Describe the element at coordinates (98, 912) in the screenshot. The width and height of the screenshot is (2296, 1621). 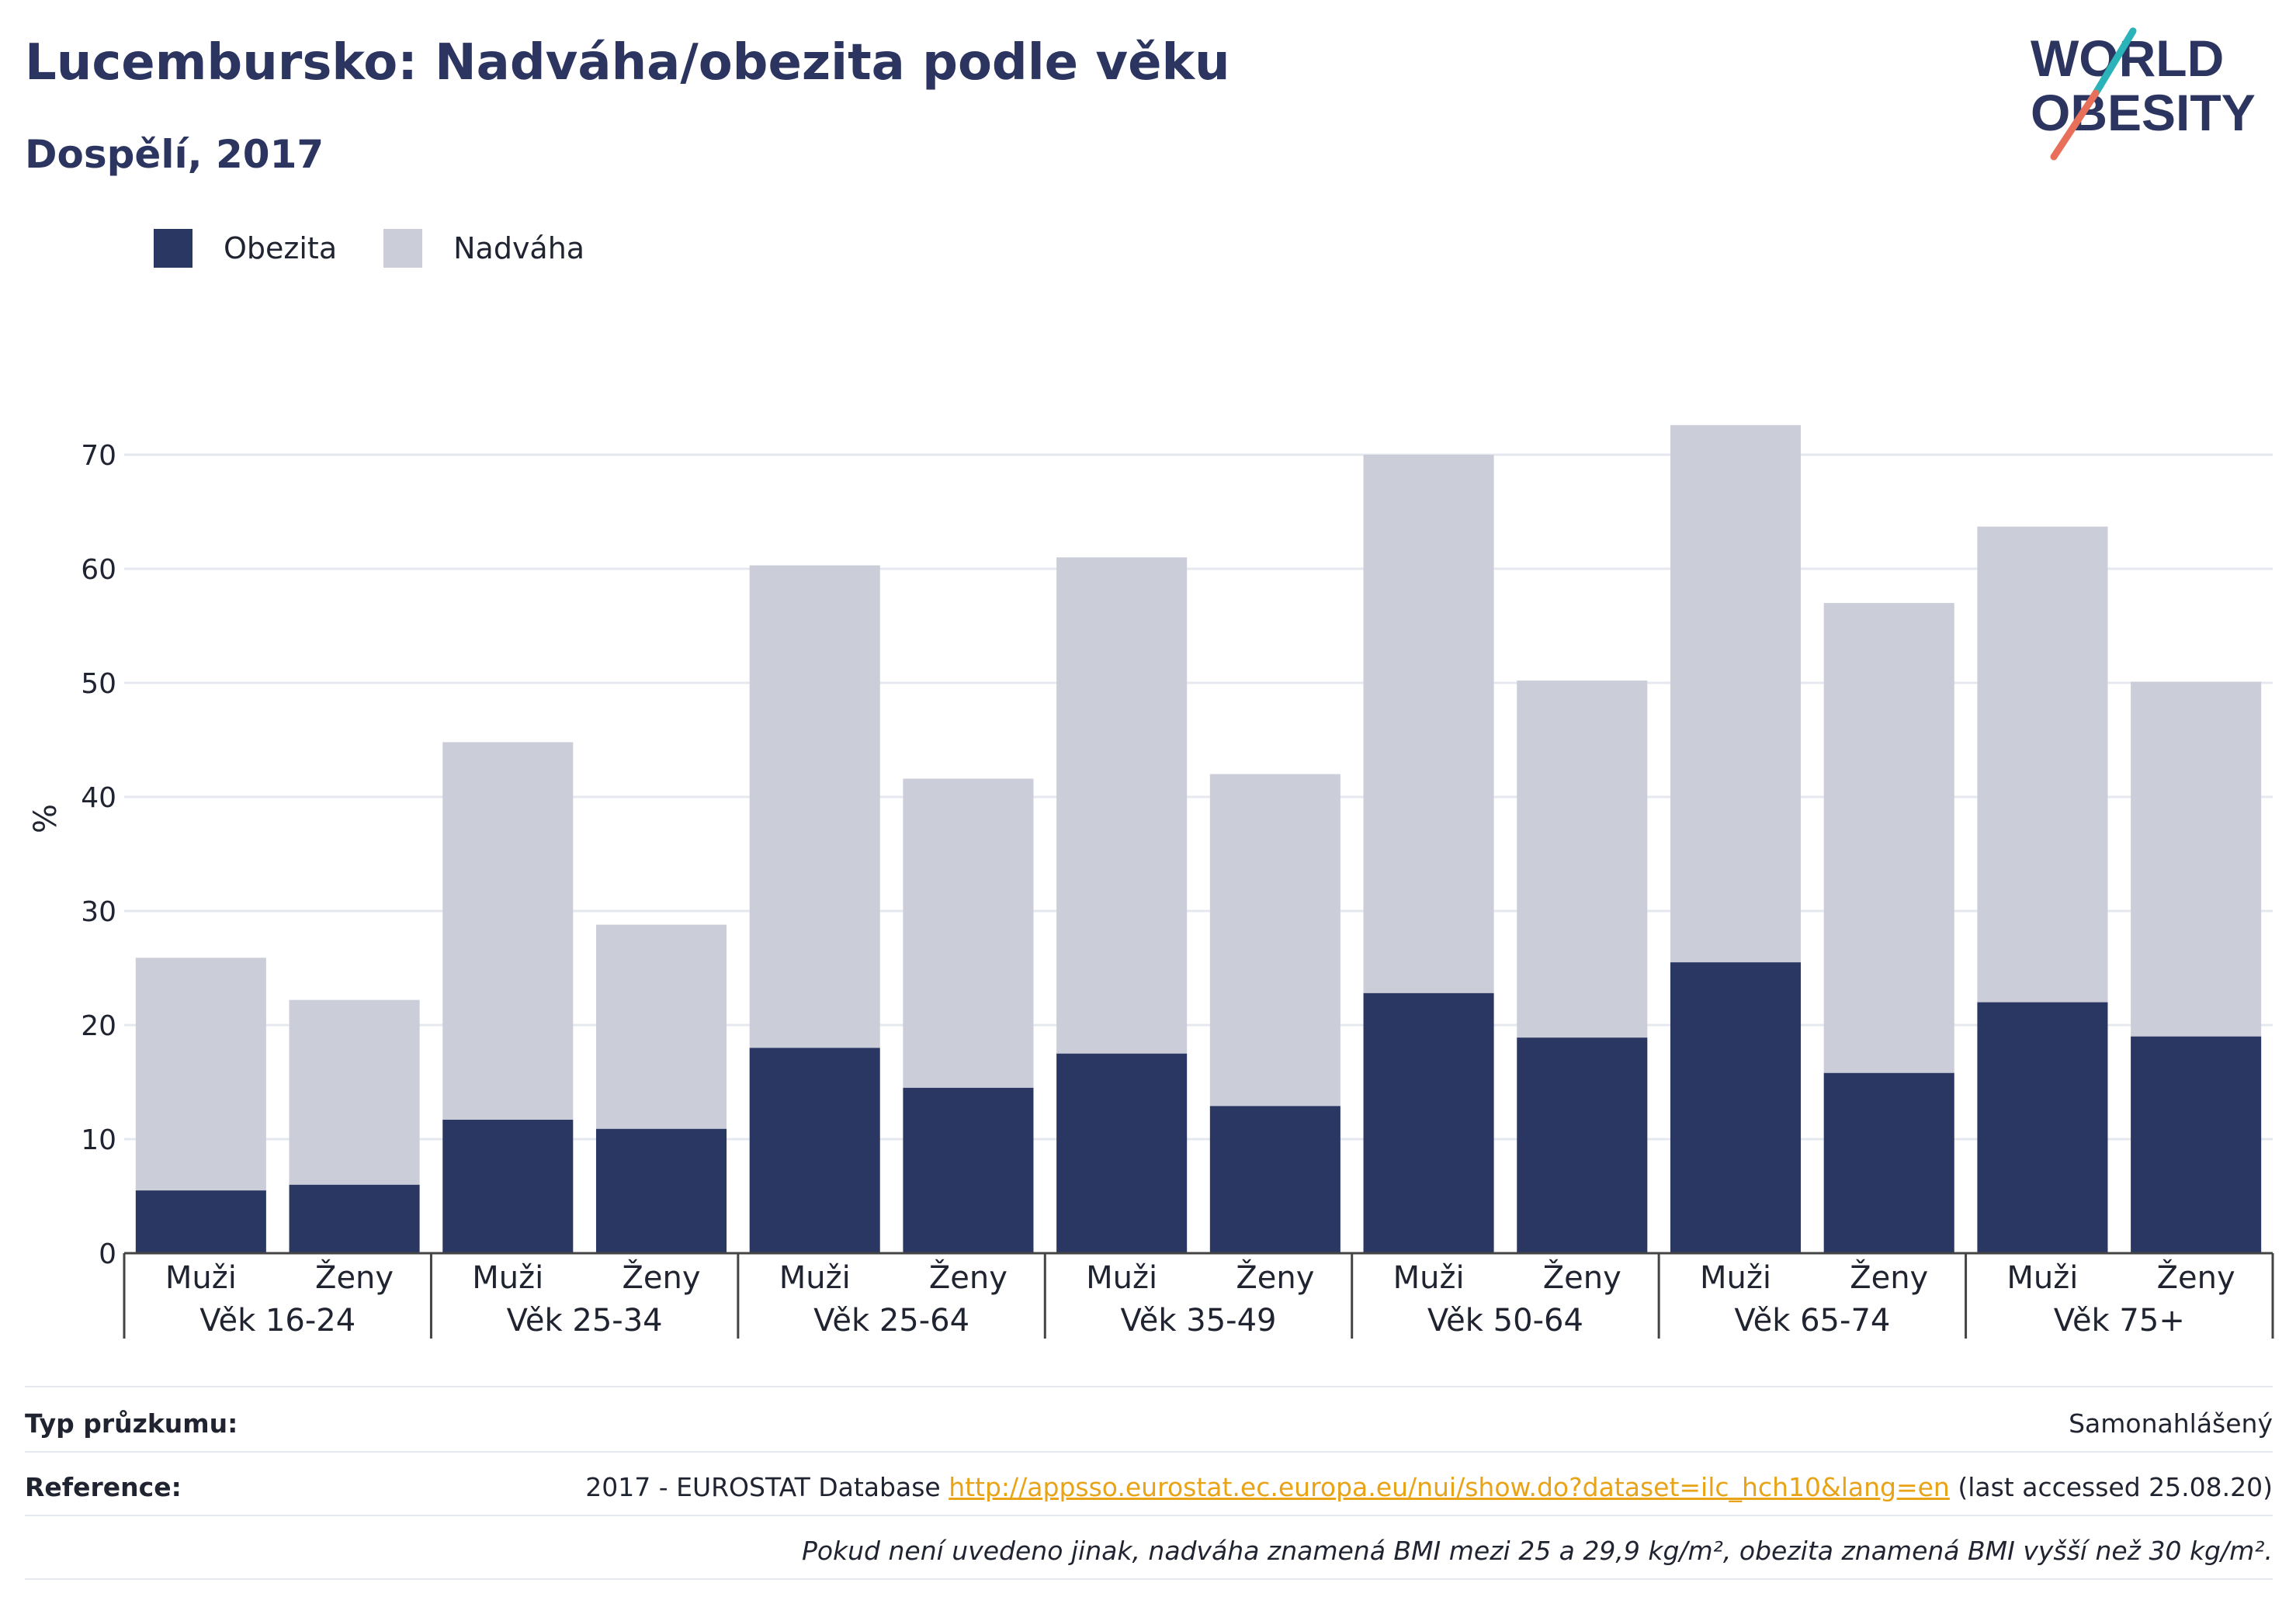
I see `y-tick-label: 30` at that location.